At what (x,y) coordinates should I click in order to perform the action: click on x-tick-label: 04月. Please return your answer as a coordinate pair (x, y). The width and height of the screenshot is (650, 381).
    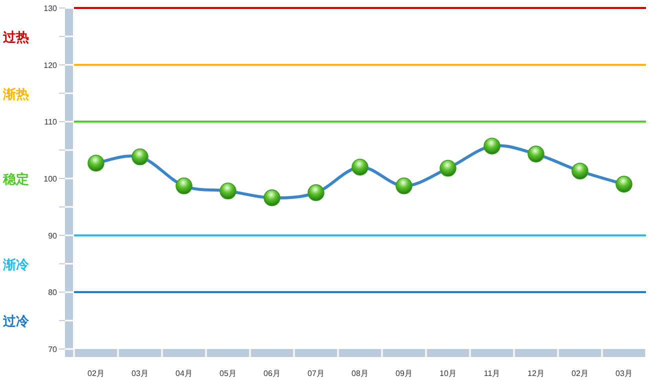
    Looking at the image, I should click on (184, 373).